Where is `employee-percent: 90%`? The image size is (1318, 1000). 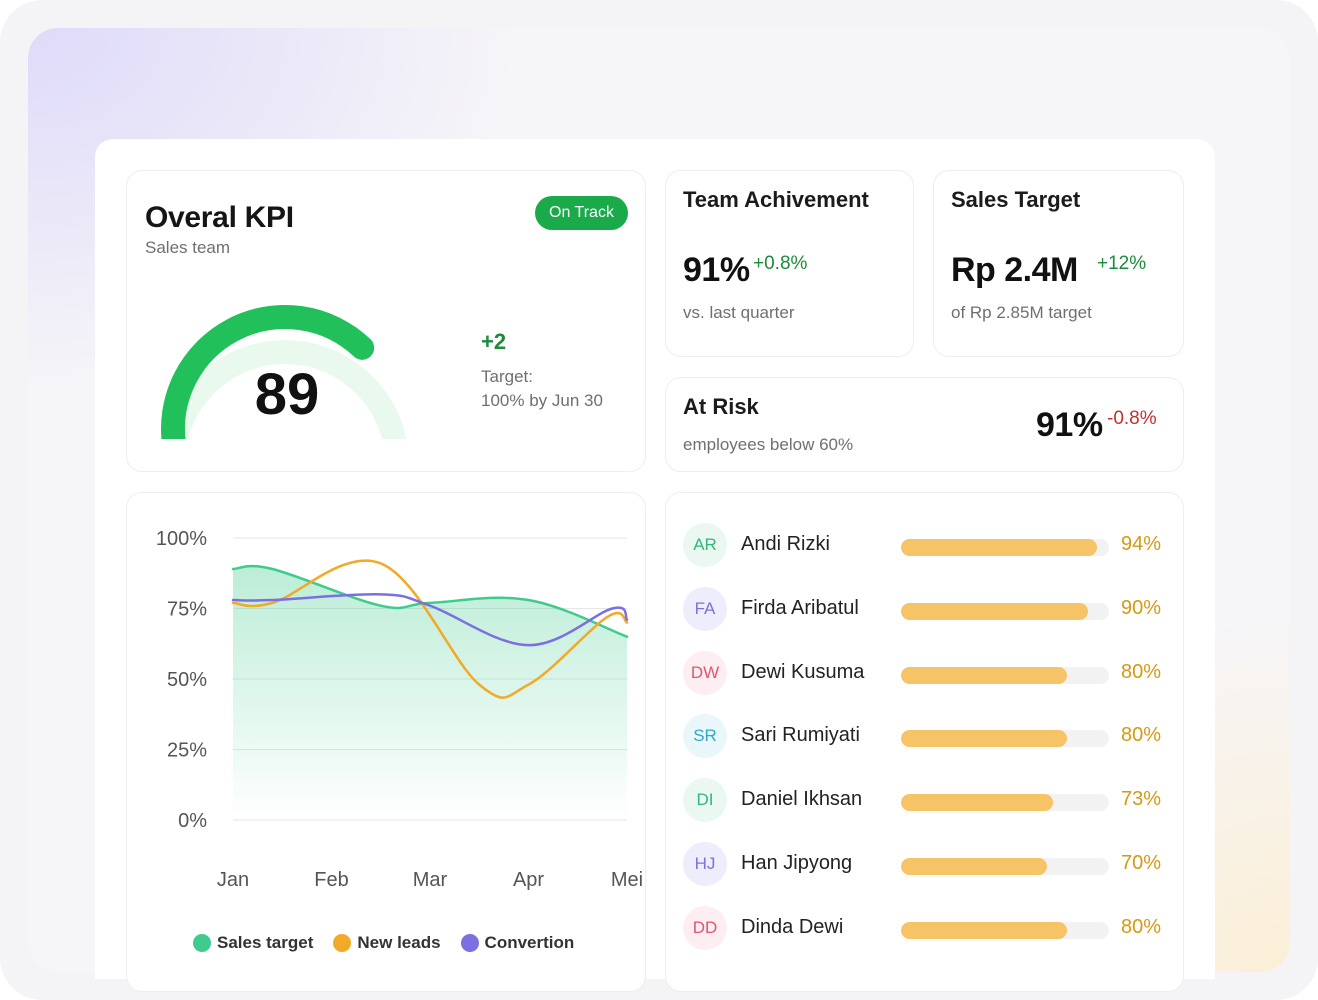
employee-percent: 90% is located at coordinates (1141, 607).